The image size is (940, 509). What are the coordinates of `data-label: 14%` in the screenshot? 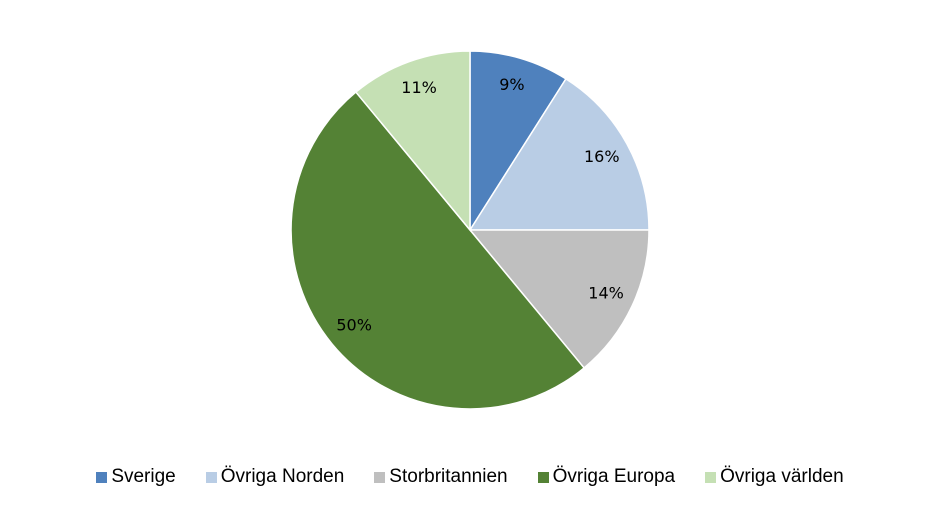 It's located at (606, 293).